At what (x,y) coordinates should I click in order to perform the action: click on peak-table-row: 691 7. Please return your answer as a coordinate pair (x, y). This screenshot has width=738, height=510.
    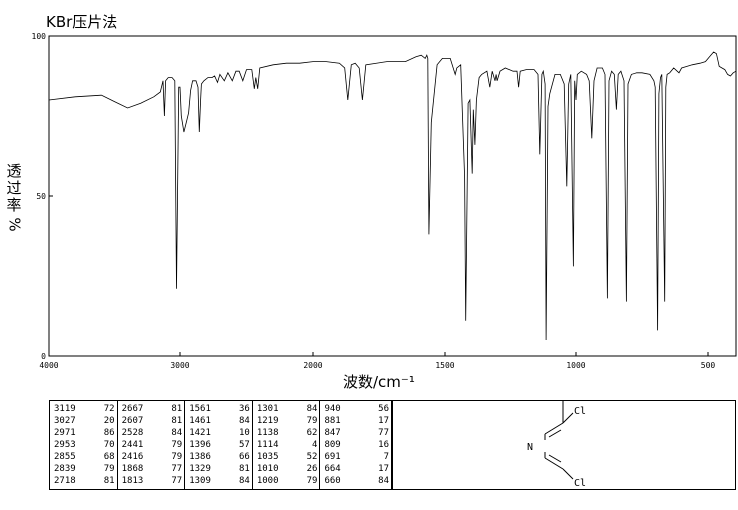
    Looking at the image, I should click on (356, 457).